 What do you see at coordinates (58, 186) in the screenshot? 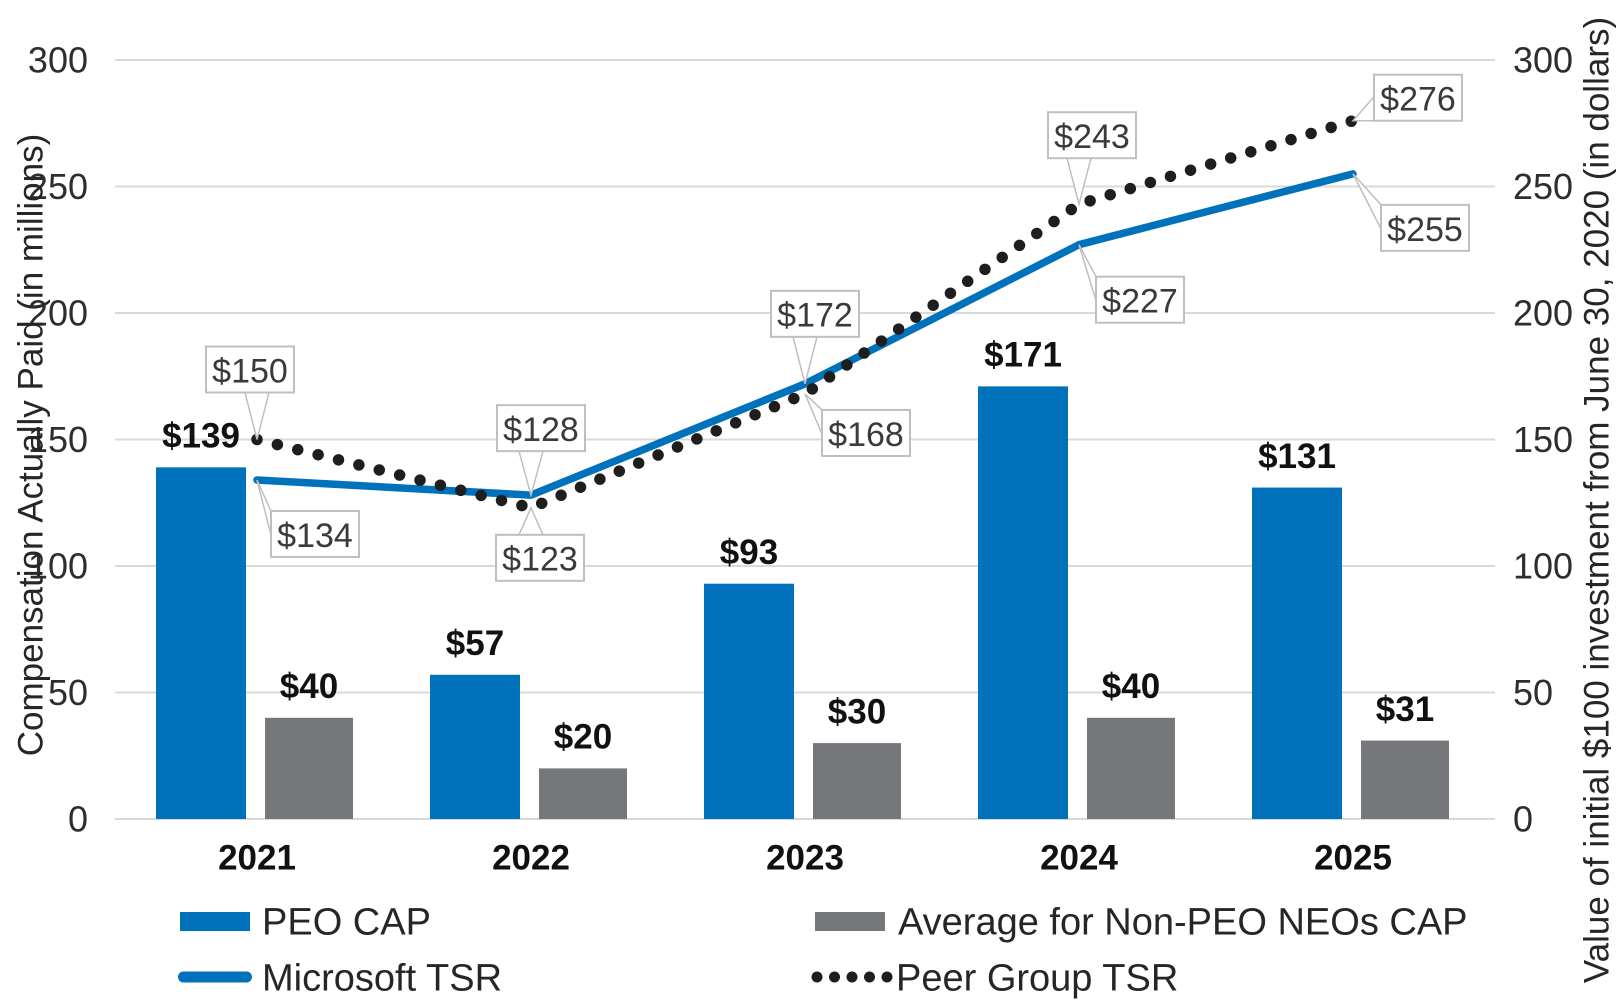
I see `left-axis-tick-label: 250` at bounding box center [58, 186].